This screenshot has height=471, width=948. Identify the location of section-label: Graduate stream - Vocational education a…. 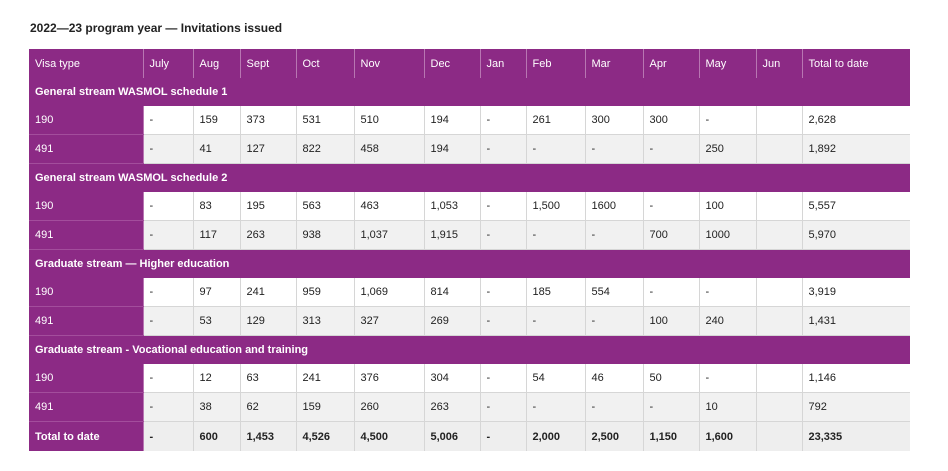
(469, 349).